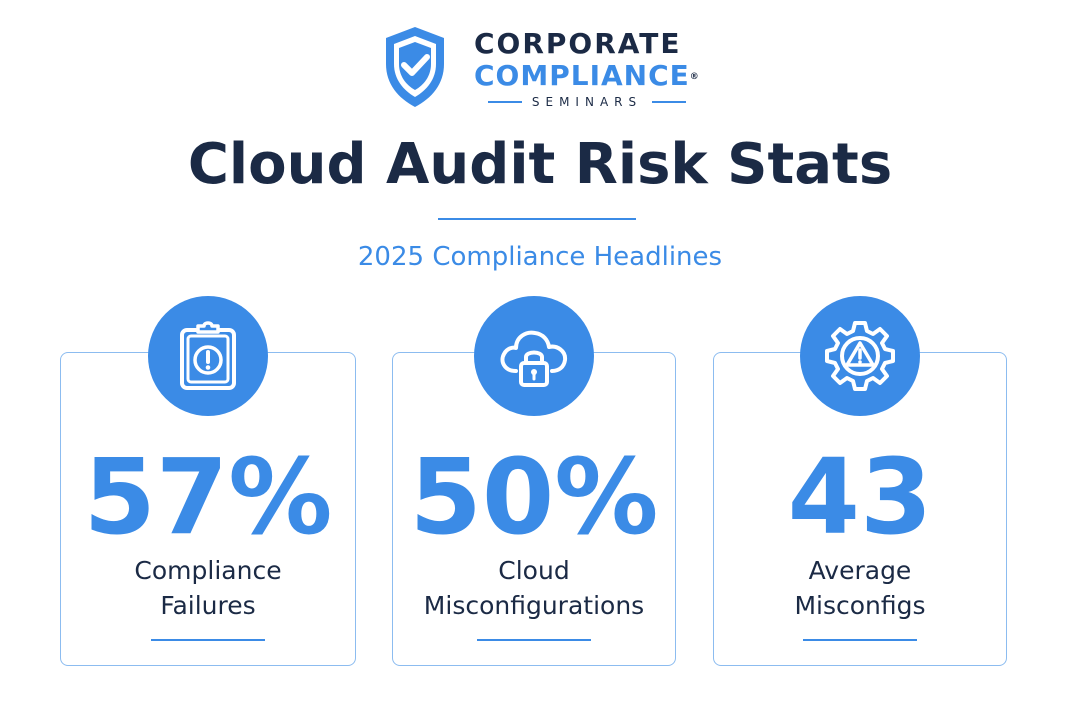  I want to click on stat-card-cloud-misconfigurations: 50% Cloud Misconfigurations, so click(534, 509).